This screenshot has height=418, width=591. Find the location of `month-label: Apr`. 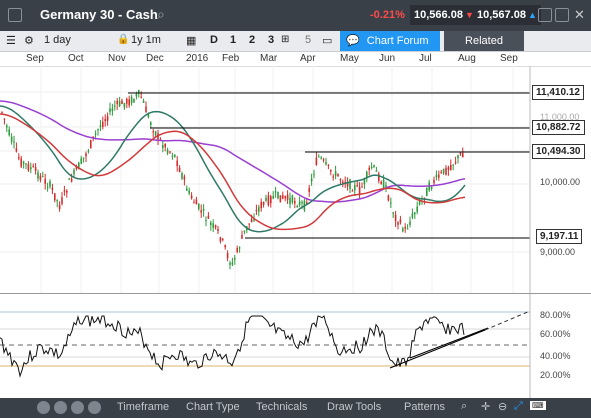

month-label: Apr is located at coordinates (308, 58).